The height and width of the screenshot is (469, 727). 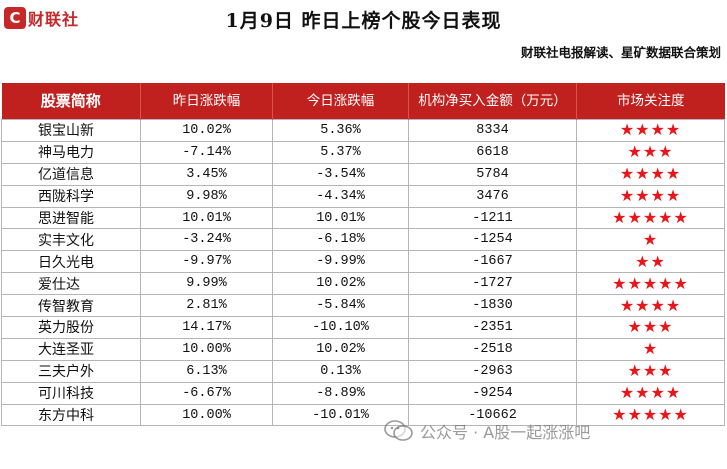 I want to click on table-row: 银宝山新 10.02% 5.36% 8334 ★★★★, so click(x=363, y=130).